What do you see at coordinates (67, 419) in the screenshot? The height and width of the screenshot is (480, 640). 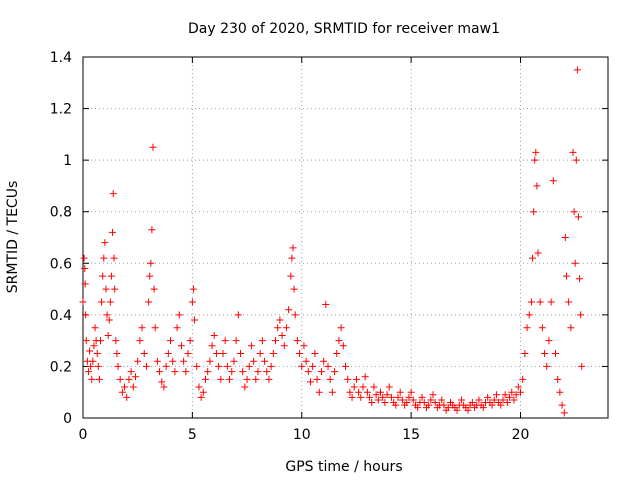 I see `y-tick-label: 0` at bounding box center [67, 419].